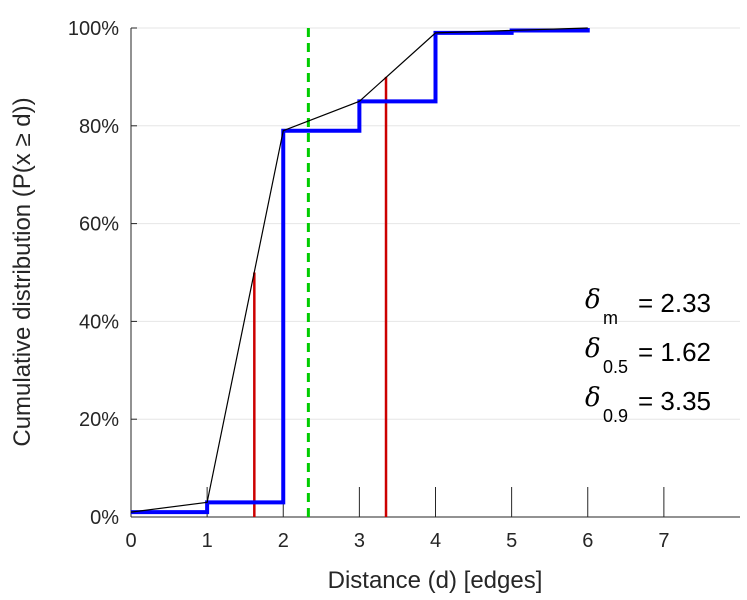 This screenshot has width=747, height=600. What do you see at coordinates (511, 541) in the screenshot?
I see `x-tick-label: 5` at bounding box center [511, 541].